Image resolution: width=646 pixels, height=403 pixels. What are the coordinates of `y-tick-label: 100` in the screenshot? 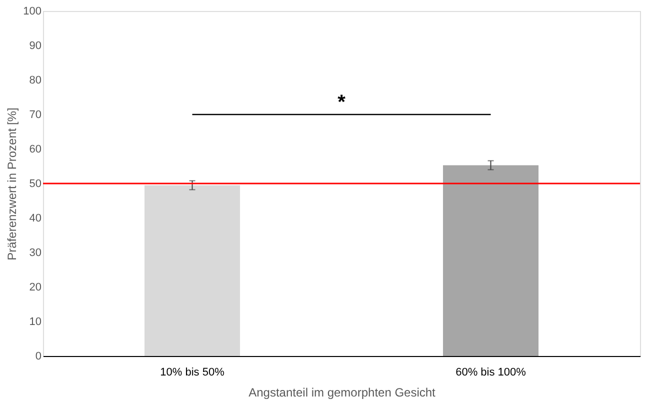 It's located at (32, 12).